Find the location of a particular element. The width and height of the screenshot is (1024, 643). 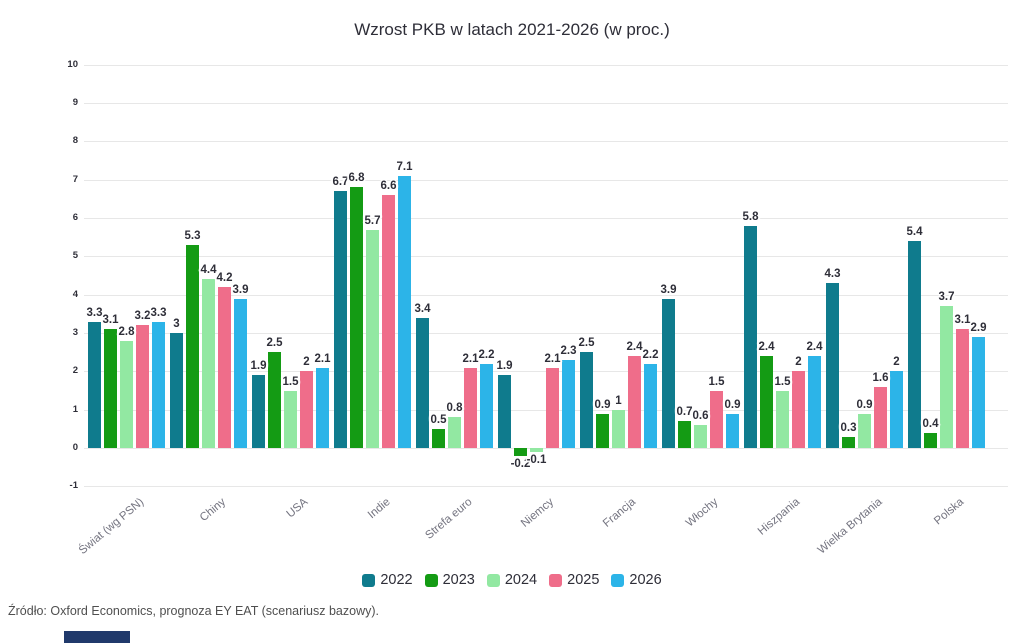

bar-2024-Włochy is located at coordinates (700, 436).